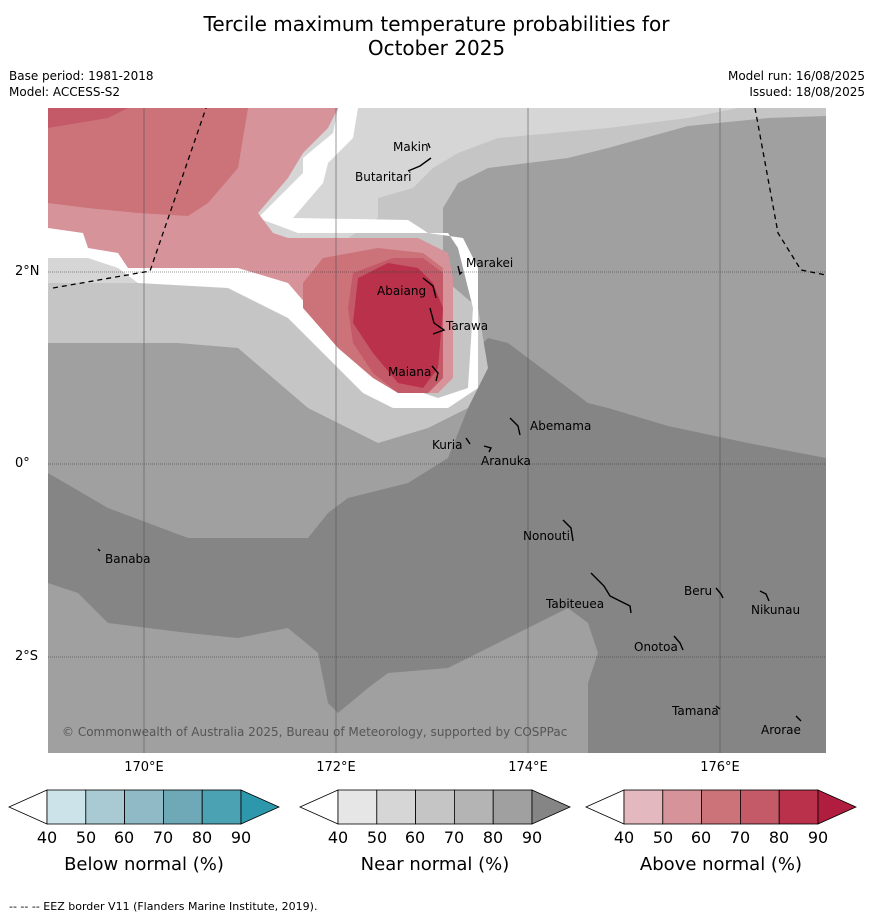  What do you see at coordinates (437, 321) in the screenshot?
I see `island-tarawa` at bounding box center [437, 321].